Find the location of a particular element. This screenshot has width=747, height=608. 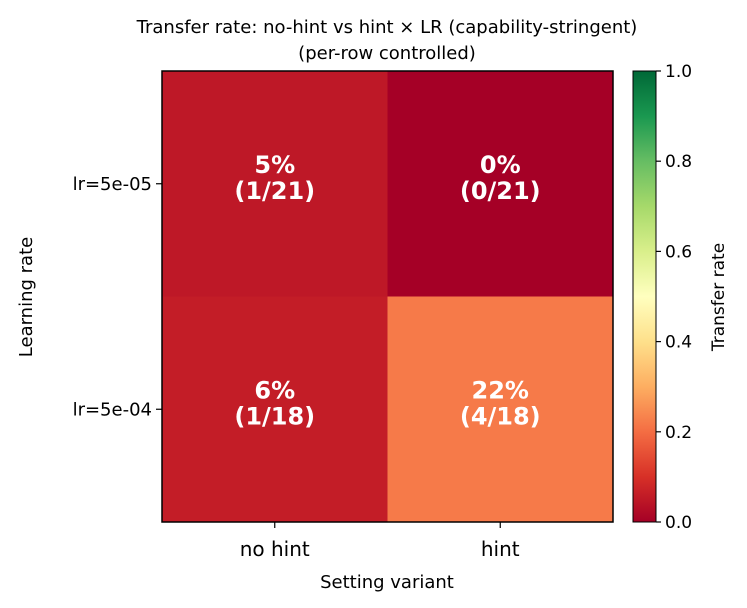

cell-percent-label: 6% is located at coordinates (274, 390).